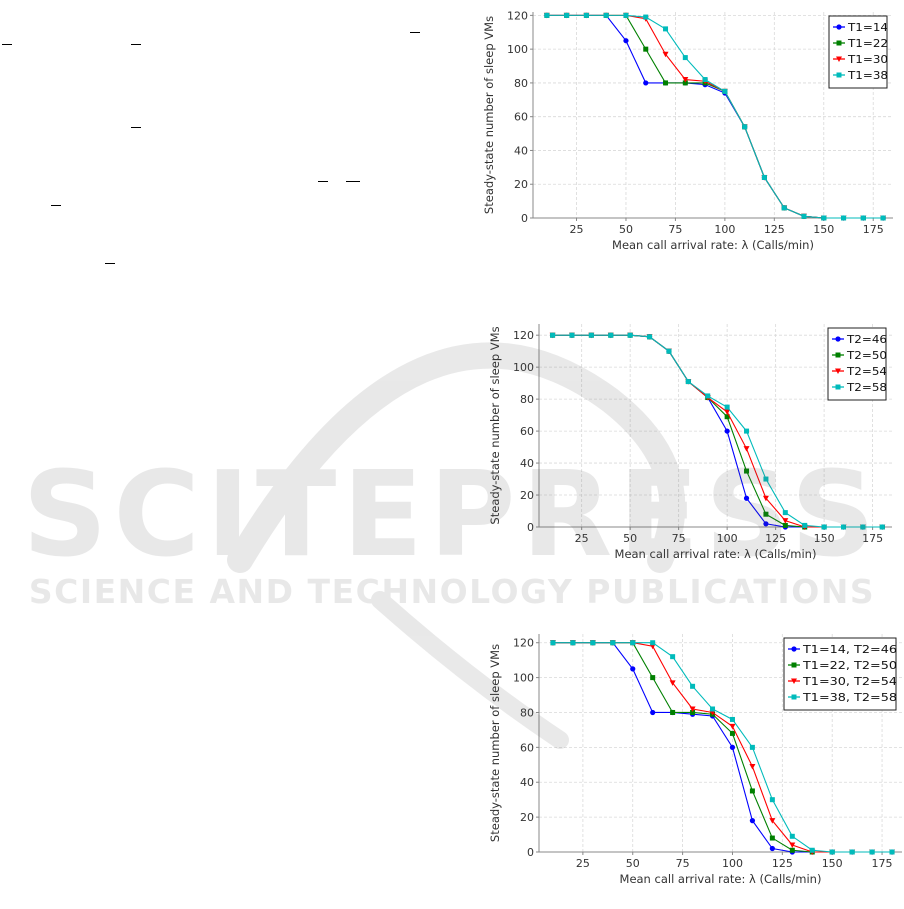 Image resolution: width=904 pixels, height=909 pixels. I want to click on legend-label: T1=30, so click(867, 60).